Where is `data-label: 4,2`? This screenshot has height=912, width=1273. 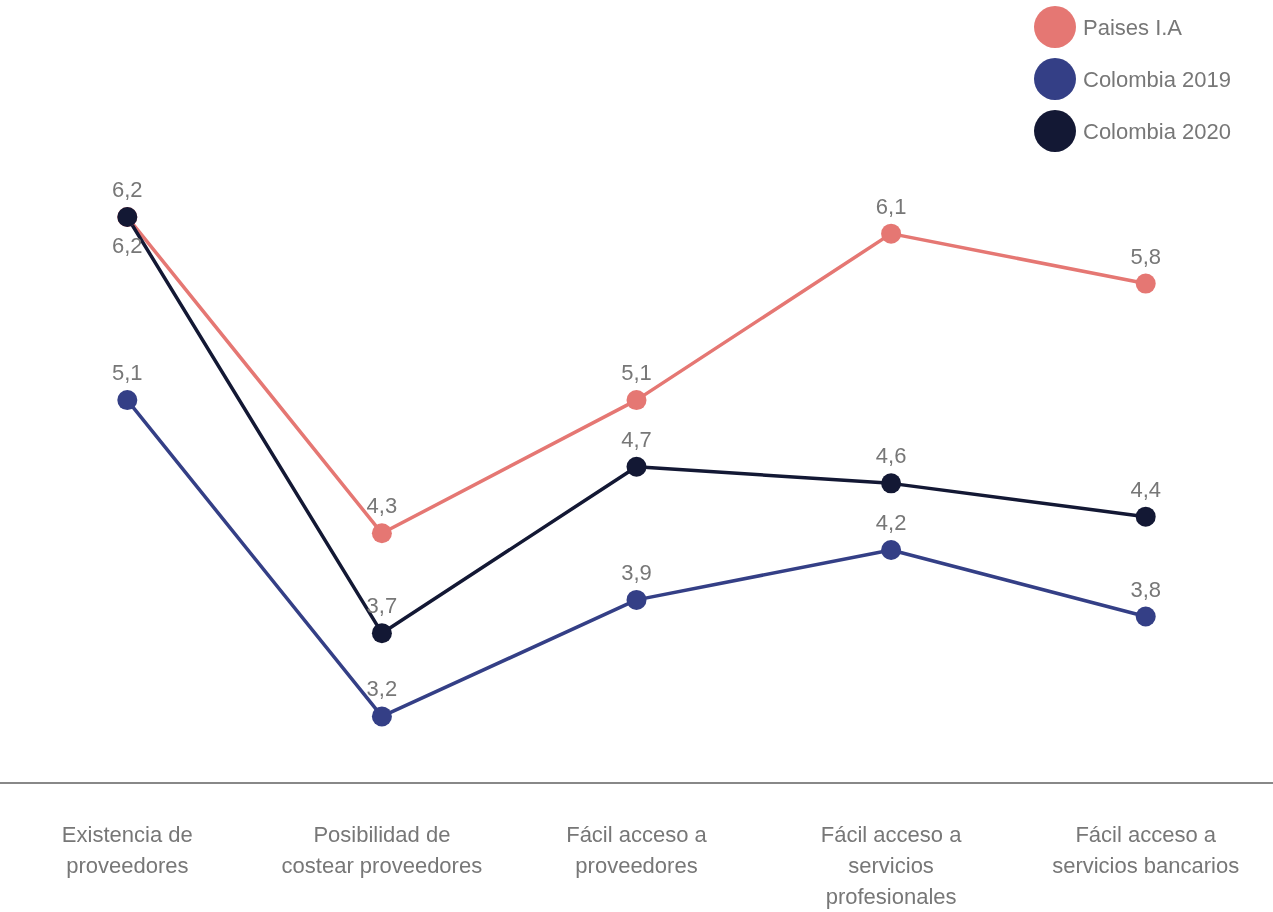 data-label: 4,2 is located at coordinates (891, 522).